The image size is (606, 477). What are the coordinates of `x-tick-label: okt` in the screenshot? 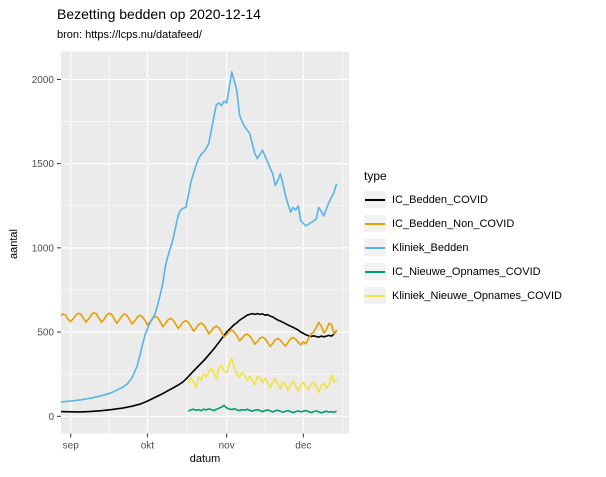 It's located at (148, 446).